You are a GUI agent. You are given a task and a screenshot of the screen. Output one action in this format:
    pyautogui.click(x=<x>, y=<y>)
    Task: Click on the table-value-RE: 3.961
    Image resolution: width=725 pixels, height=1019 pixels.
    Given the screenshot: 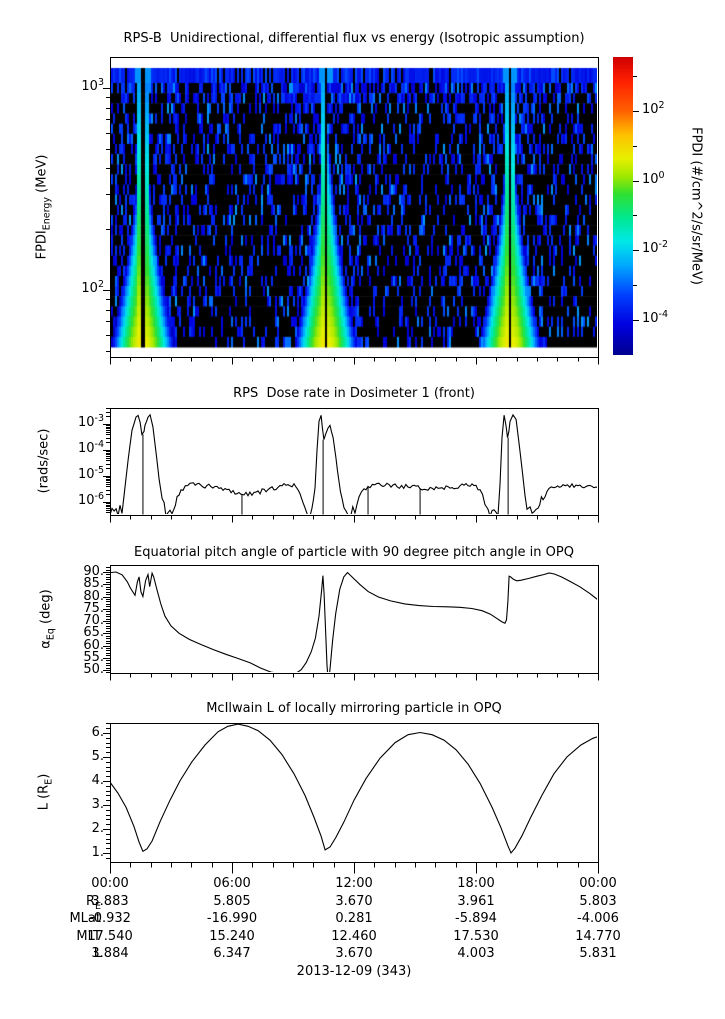 What is the action you would take?
    pyautogui.click(x=476, y=901)
    